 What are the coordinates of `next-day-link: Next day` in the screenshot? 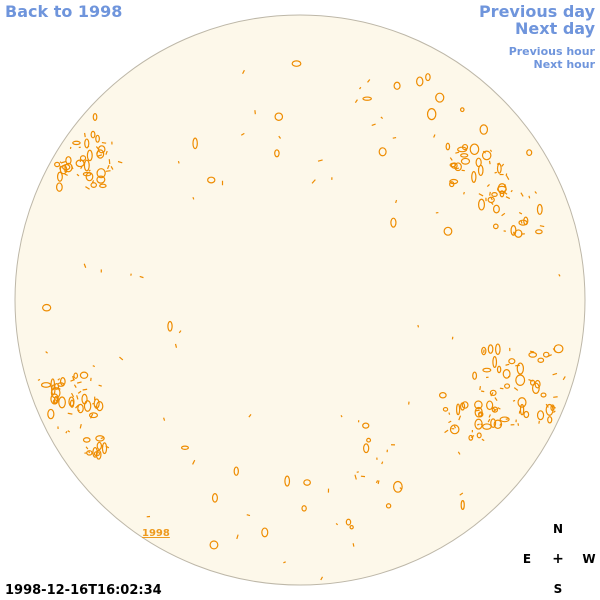 It's located at (555, 28).